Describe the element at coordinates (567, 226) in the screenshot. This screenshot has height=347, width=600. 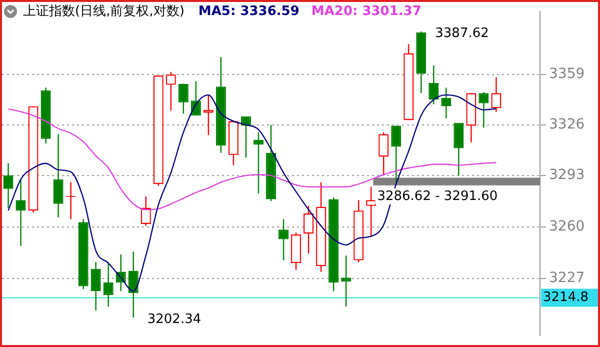
I see `y-tick-label: 3260` at that location.